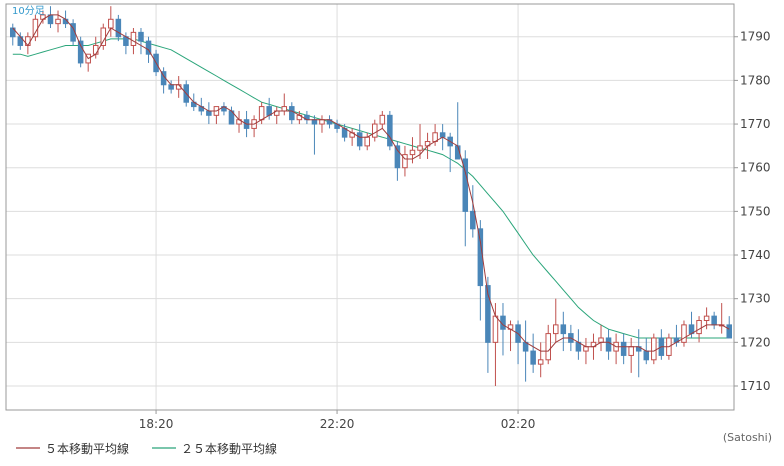 The width and height of the screenshot is (784, 466). Describe the element at coordinates (755, 255) in the screenshot. I see `y-tick-label: 1740` at that location.